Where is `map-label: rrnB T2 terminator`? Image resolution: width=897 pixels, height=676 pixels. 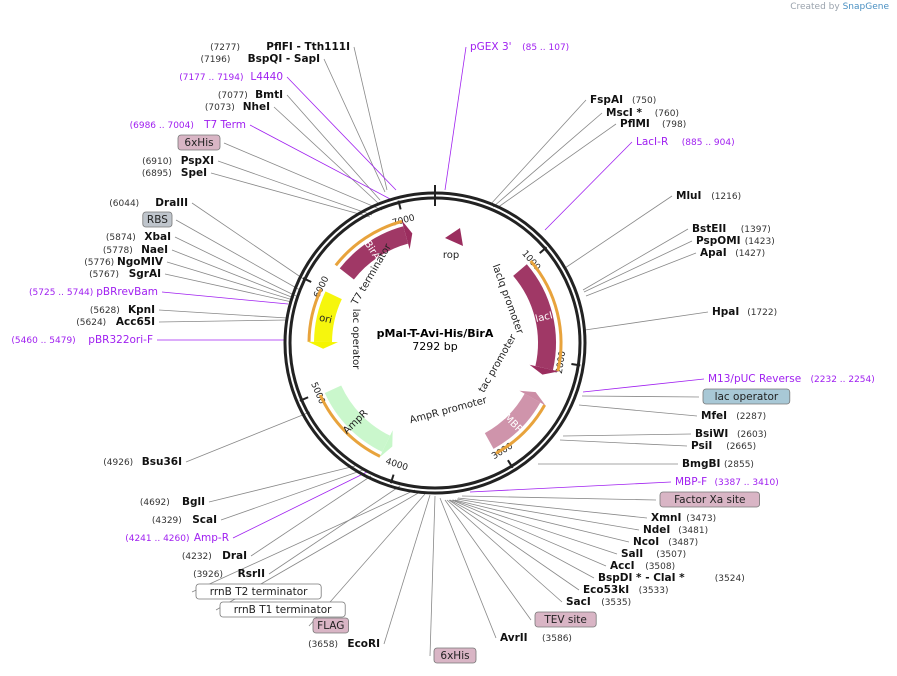 map-label: rrnB T2 terminator is located at coordinates (258, 591).